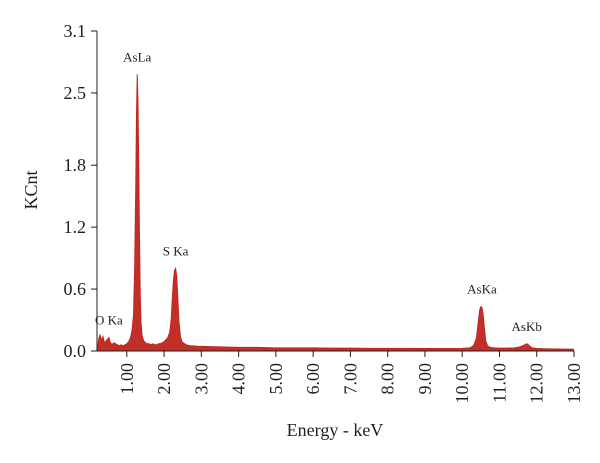  Describe the element at coordinates (75, 165) in the screenshot. I see `y-tick-label: 1.8` at that location.